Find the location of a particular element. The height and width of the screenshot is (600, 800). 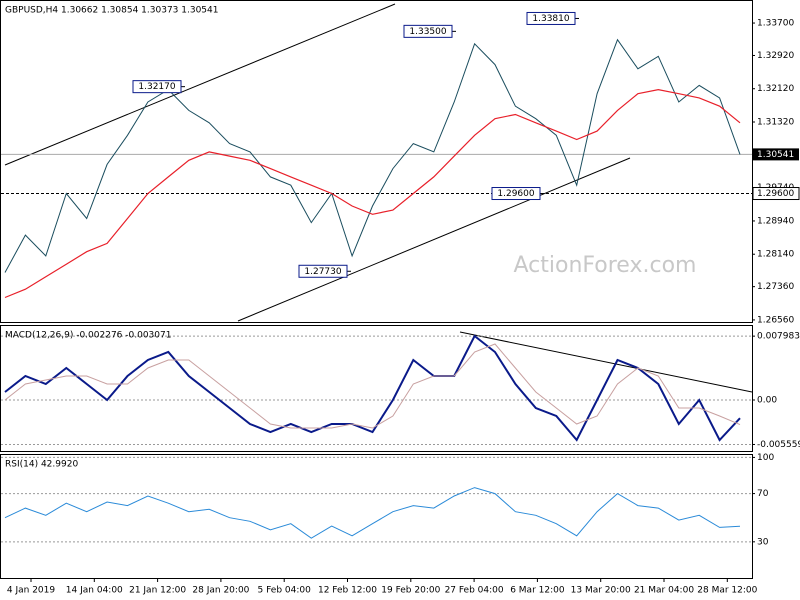

x-tick-label: 28 Jan 20:00 is located at coordinates (220, 591).